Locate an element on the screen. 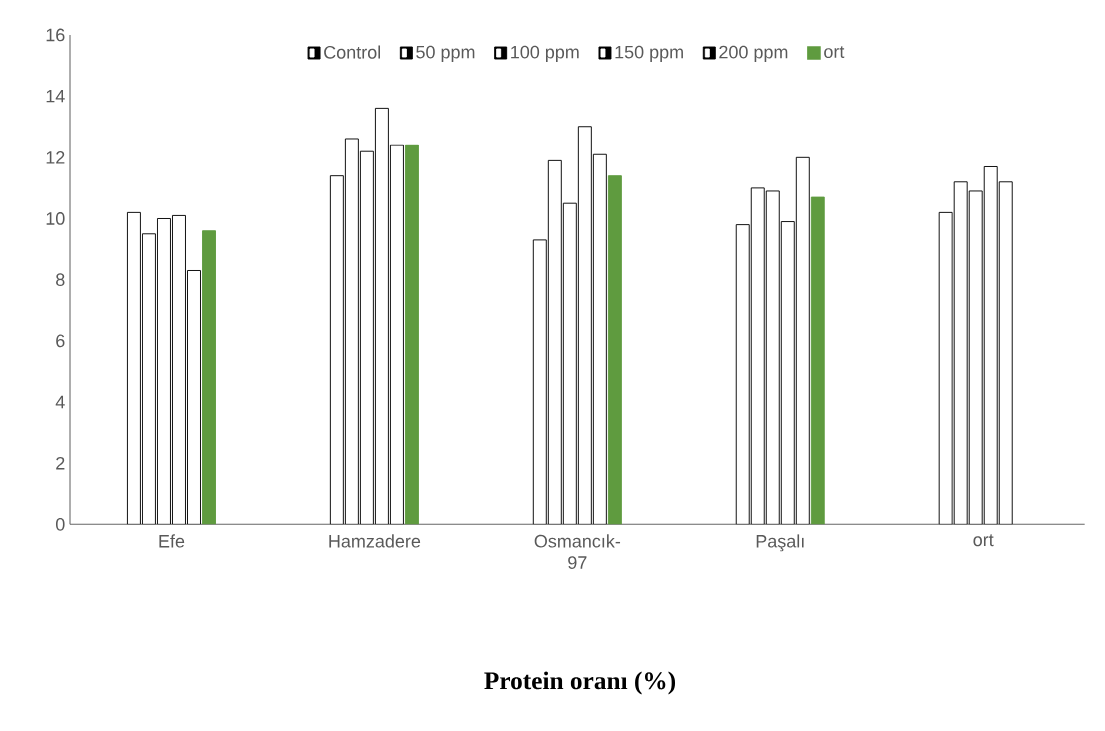 The image size is (1105, 731). legend-label: 200 ppm is located at coordinates (753, 54).